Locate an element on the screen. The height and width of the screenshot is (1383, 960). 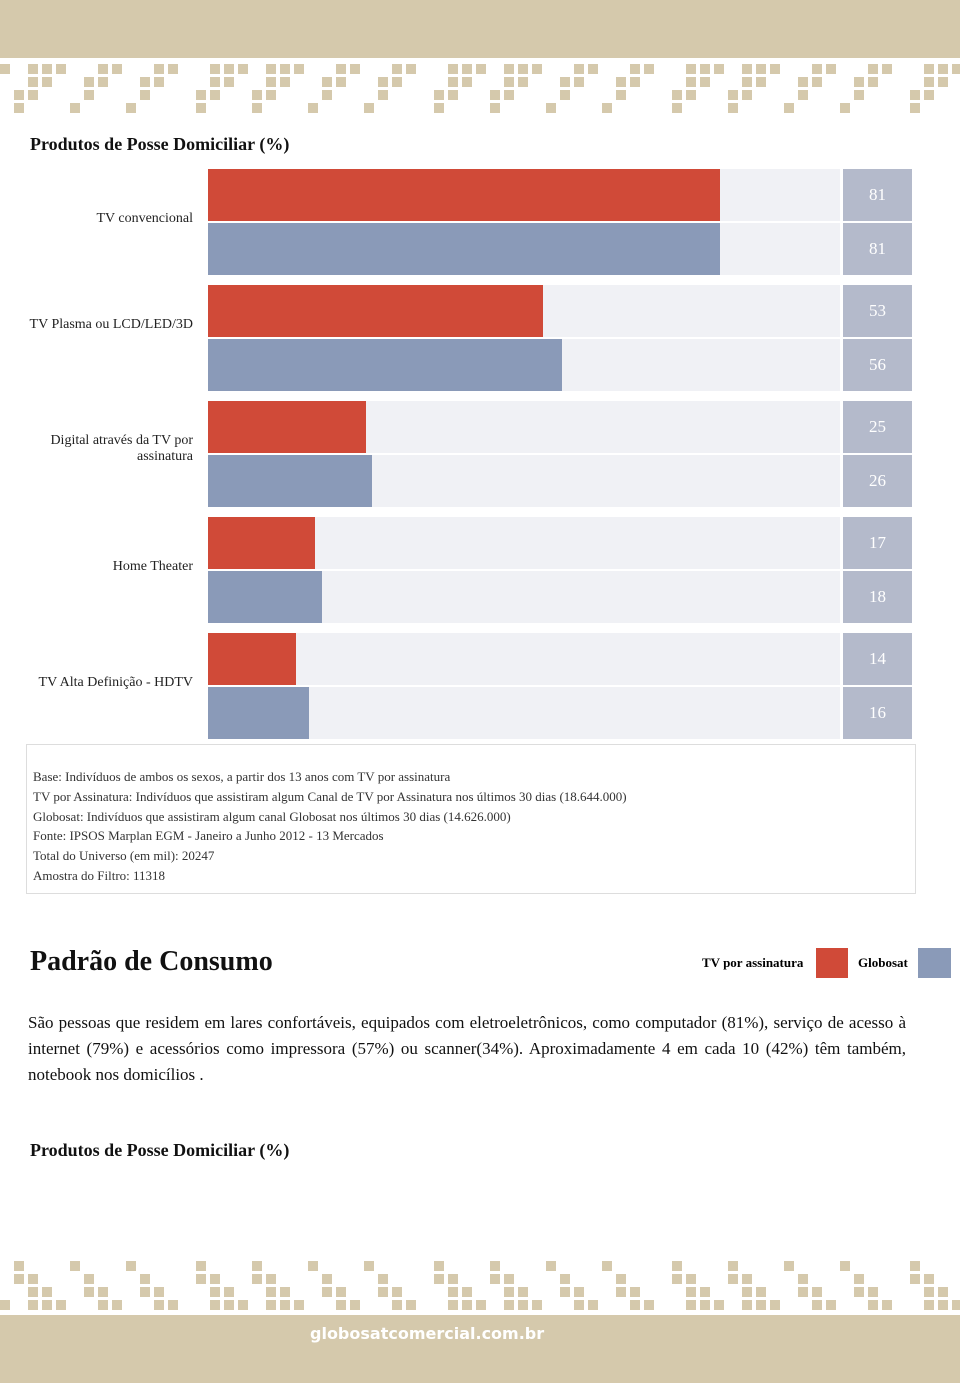
category-label: TV Alta Definição - HDTV is located at coordinates (115, 682).